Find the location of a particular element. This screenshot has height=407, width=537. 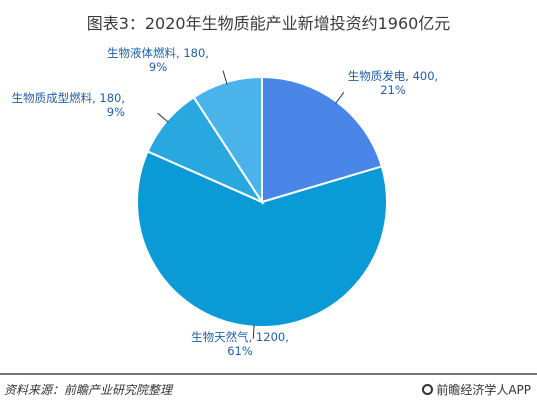

footer-divider is located at coordinates (268, 374).